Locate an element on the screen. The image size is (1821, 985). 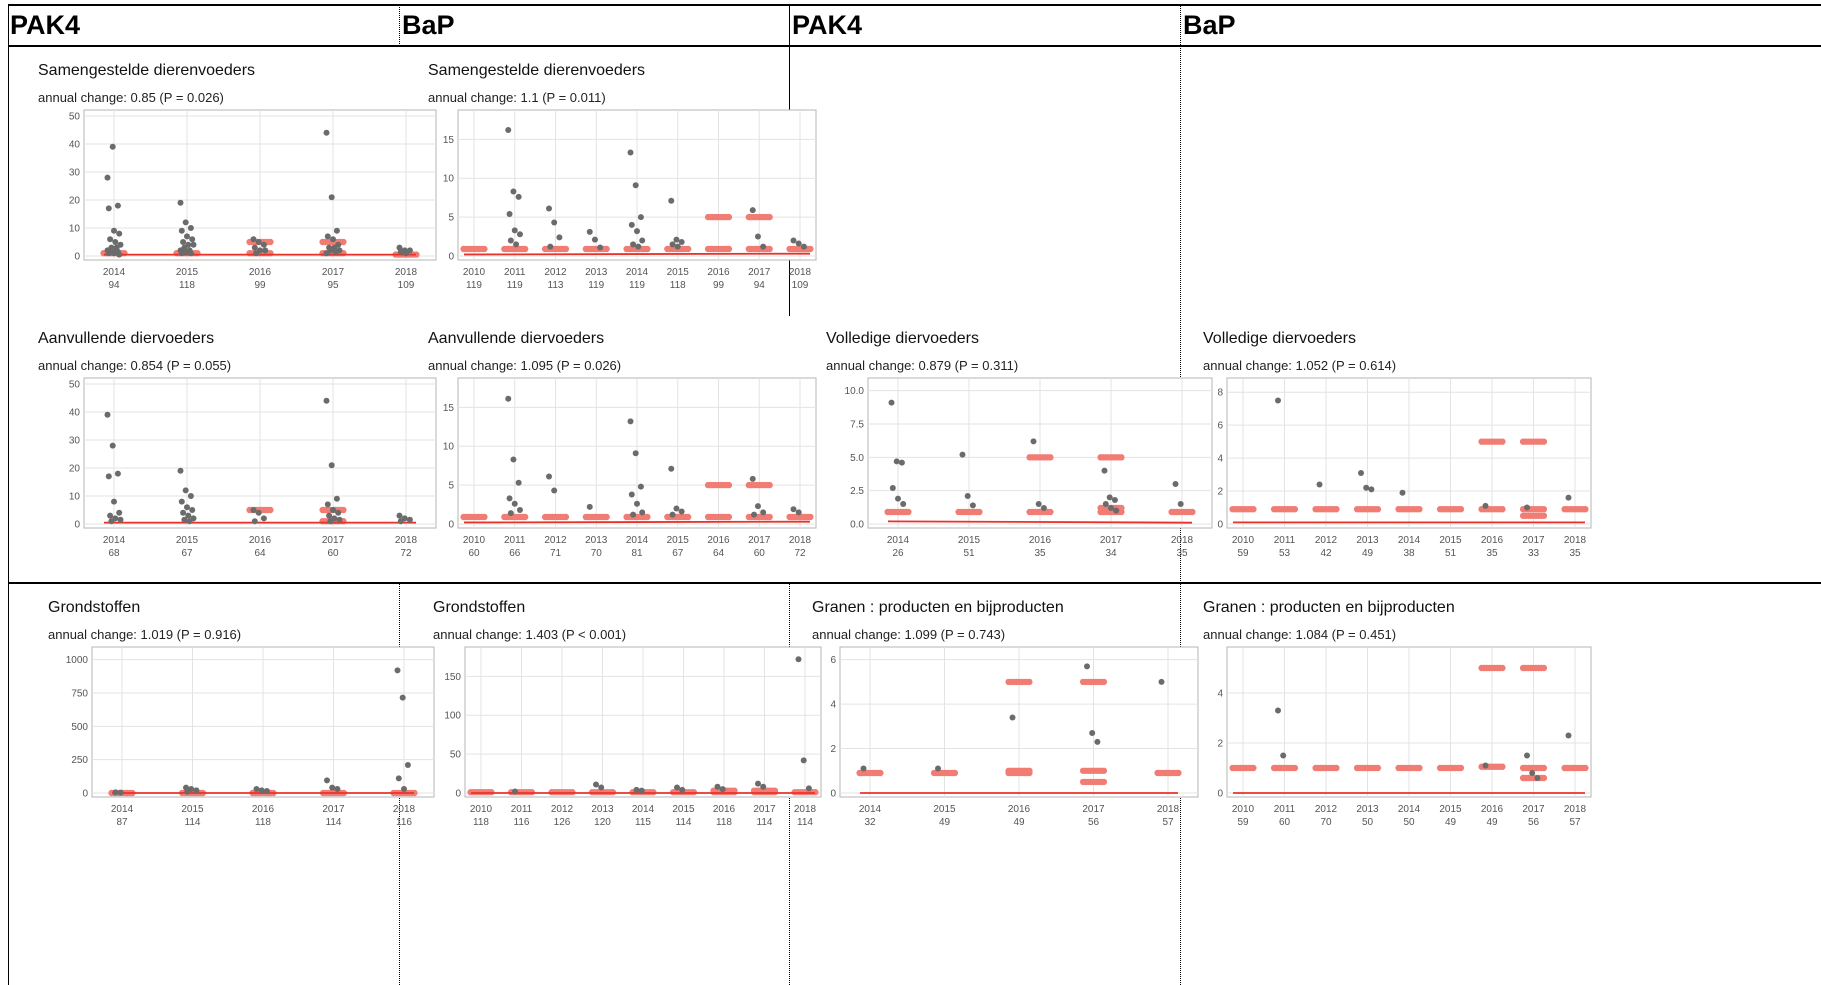
x-count-label: 50 is located at coordinates (1409, 822).